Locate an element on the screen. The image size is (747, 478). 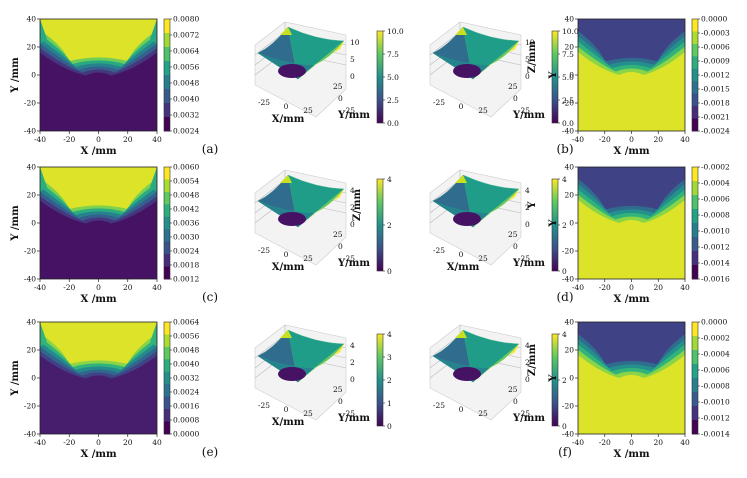
colorbar-label: 7.5 is located at coordinates (393, 54).